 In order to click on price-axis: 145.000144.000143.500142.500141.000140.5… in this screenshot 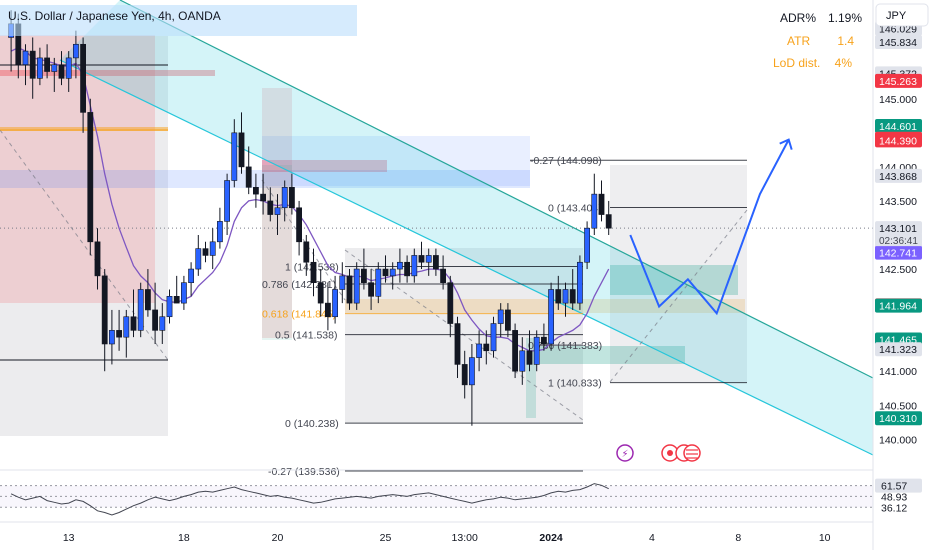, I will do `click(902, 275)`.